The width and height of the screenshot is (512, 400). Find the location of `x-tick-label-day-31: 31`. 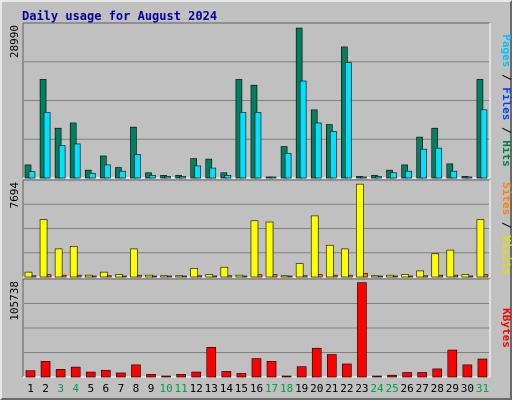

x-tick-label-day-31: 31 is located at coordinates (482, 388).